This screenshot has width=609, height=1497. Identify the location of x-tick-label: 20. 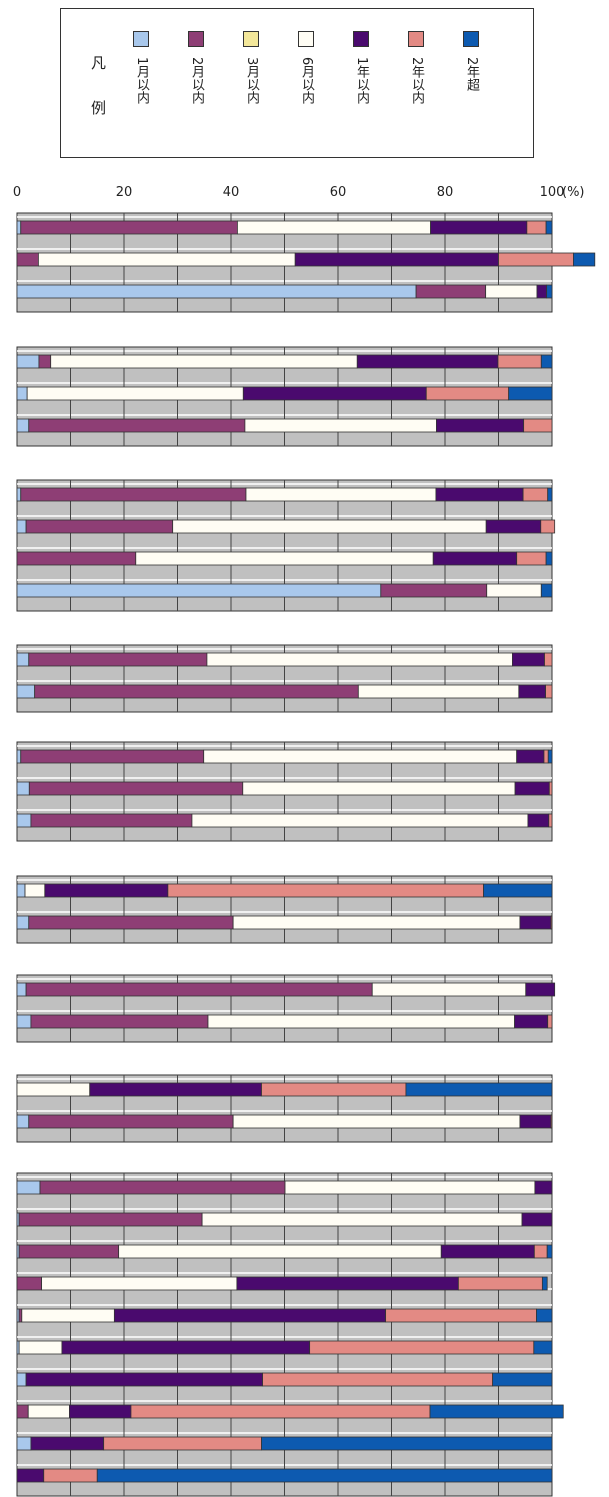
(124, 192).